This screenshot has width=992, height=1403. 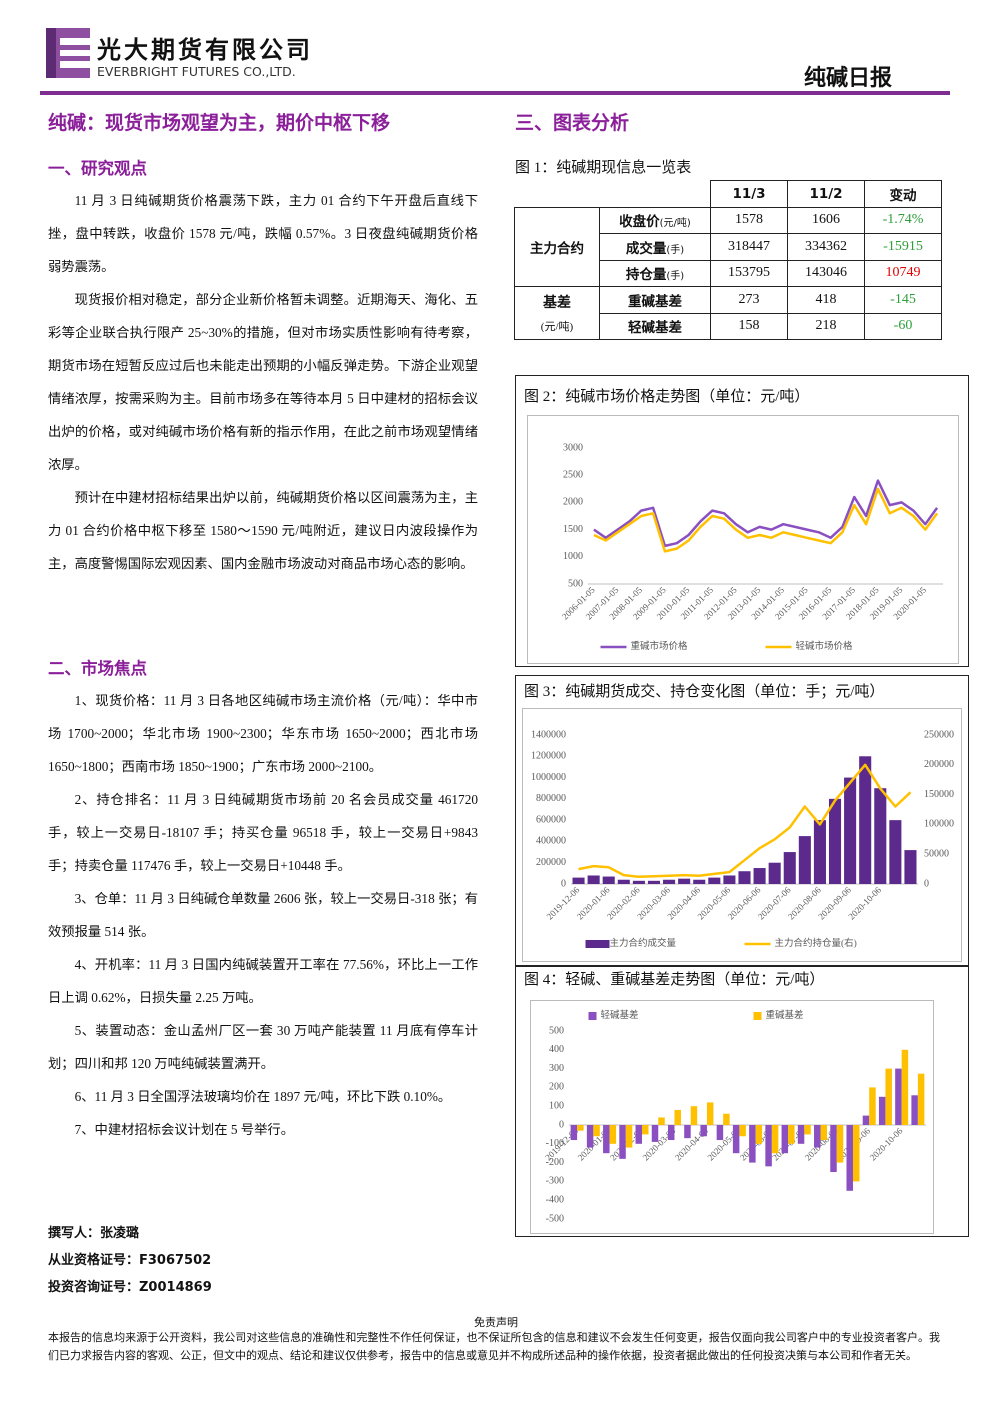 What do you see at coordinates (903, 194) in the screenshot?
I see `column-header: 变动` at bounding box center [903, 194].